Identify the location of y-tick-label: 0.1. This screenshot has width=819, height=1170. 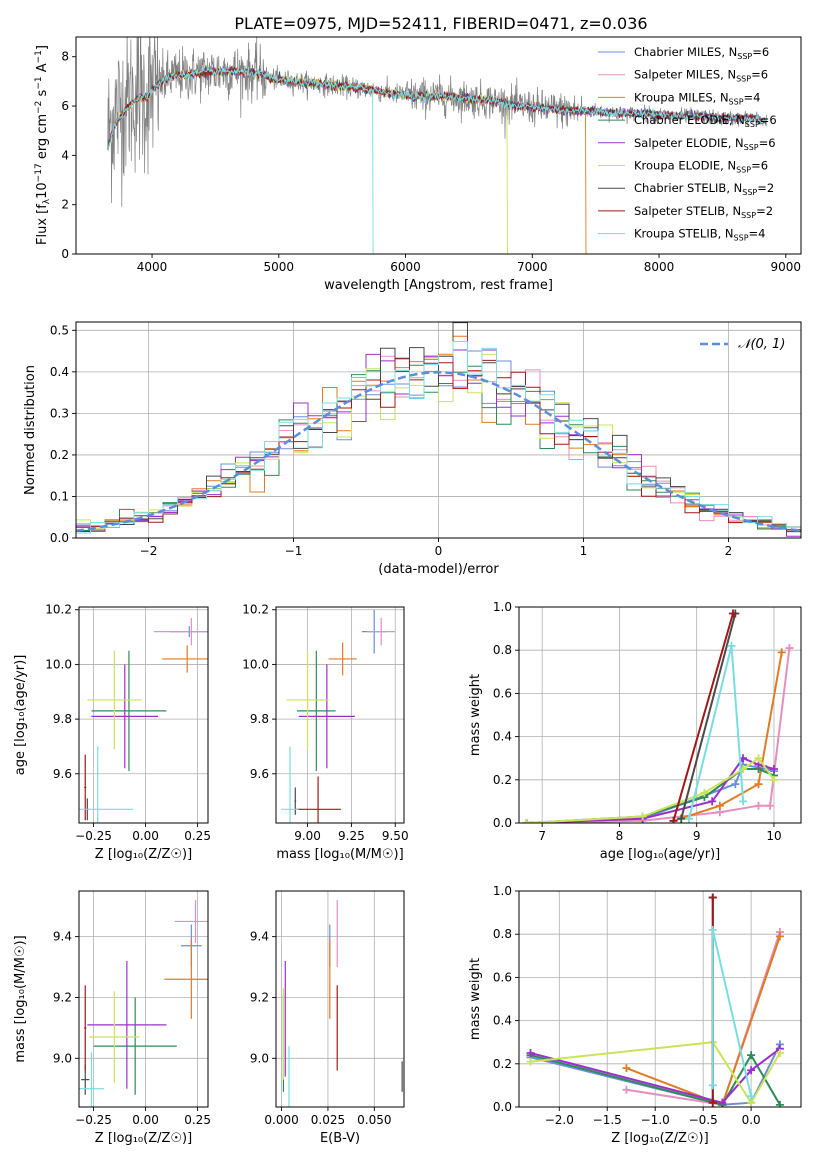
(59, 496).